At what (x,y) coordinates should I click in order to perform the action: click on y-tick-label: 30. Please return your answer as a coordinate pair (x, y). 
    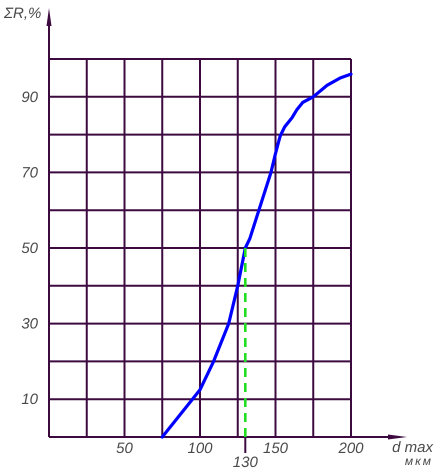
    Looking at the image, I should click on (30, 324).